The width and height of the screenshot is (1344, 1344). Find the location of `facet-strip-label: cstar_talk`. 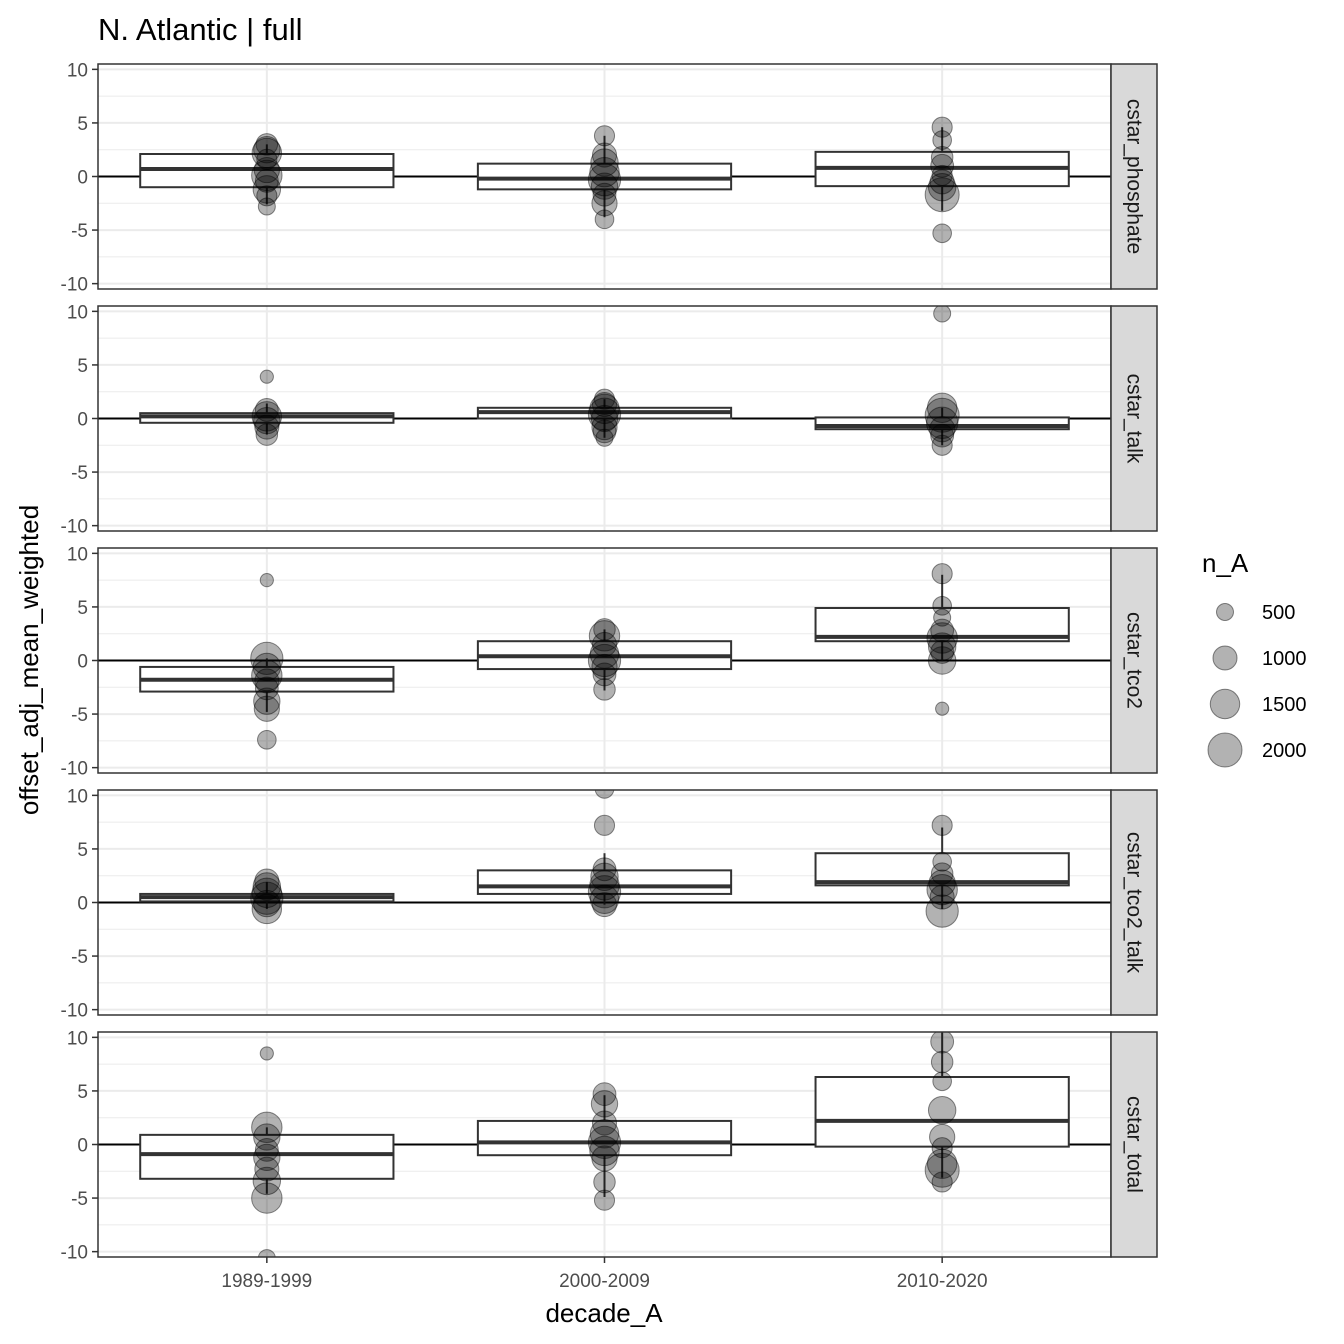

facet-strip-label: cstar_talk is located at coordinates (1134, 419).